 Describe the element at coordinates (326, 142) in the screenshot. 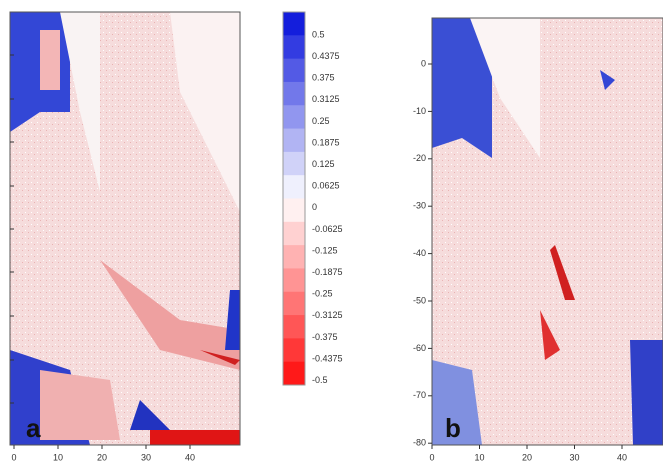

I see `colorbar-label: 0.1875` at that location.